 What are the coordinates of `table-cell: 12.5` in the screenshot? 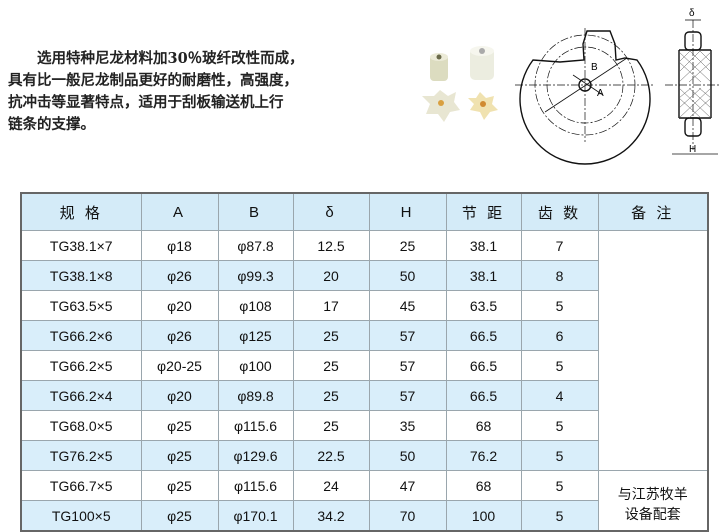 It's located at (331, 245).